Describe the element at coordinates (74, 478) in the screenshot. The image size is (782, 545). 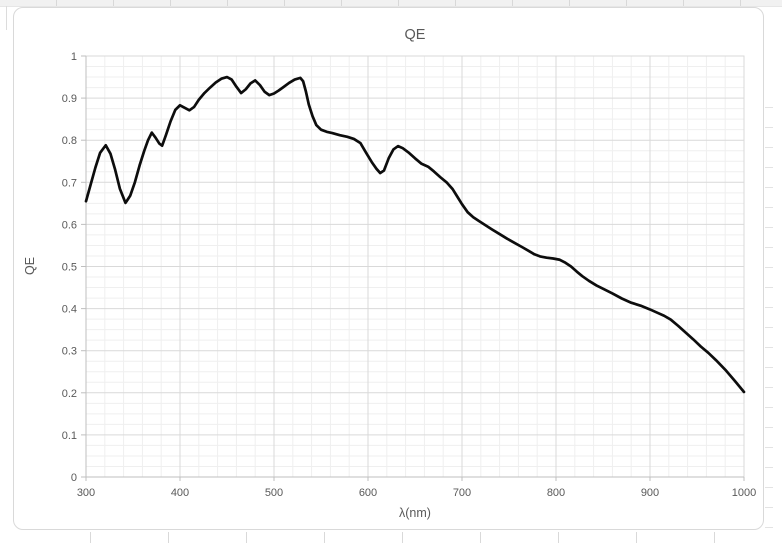
I see `y-tick-label: 0` at that location.